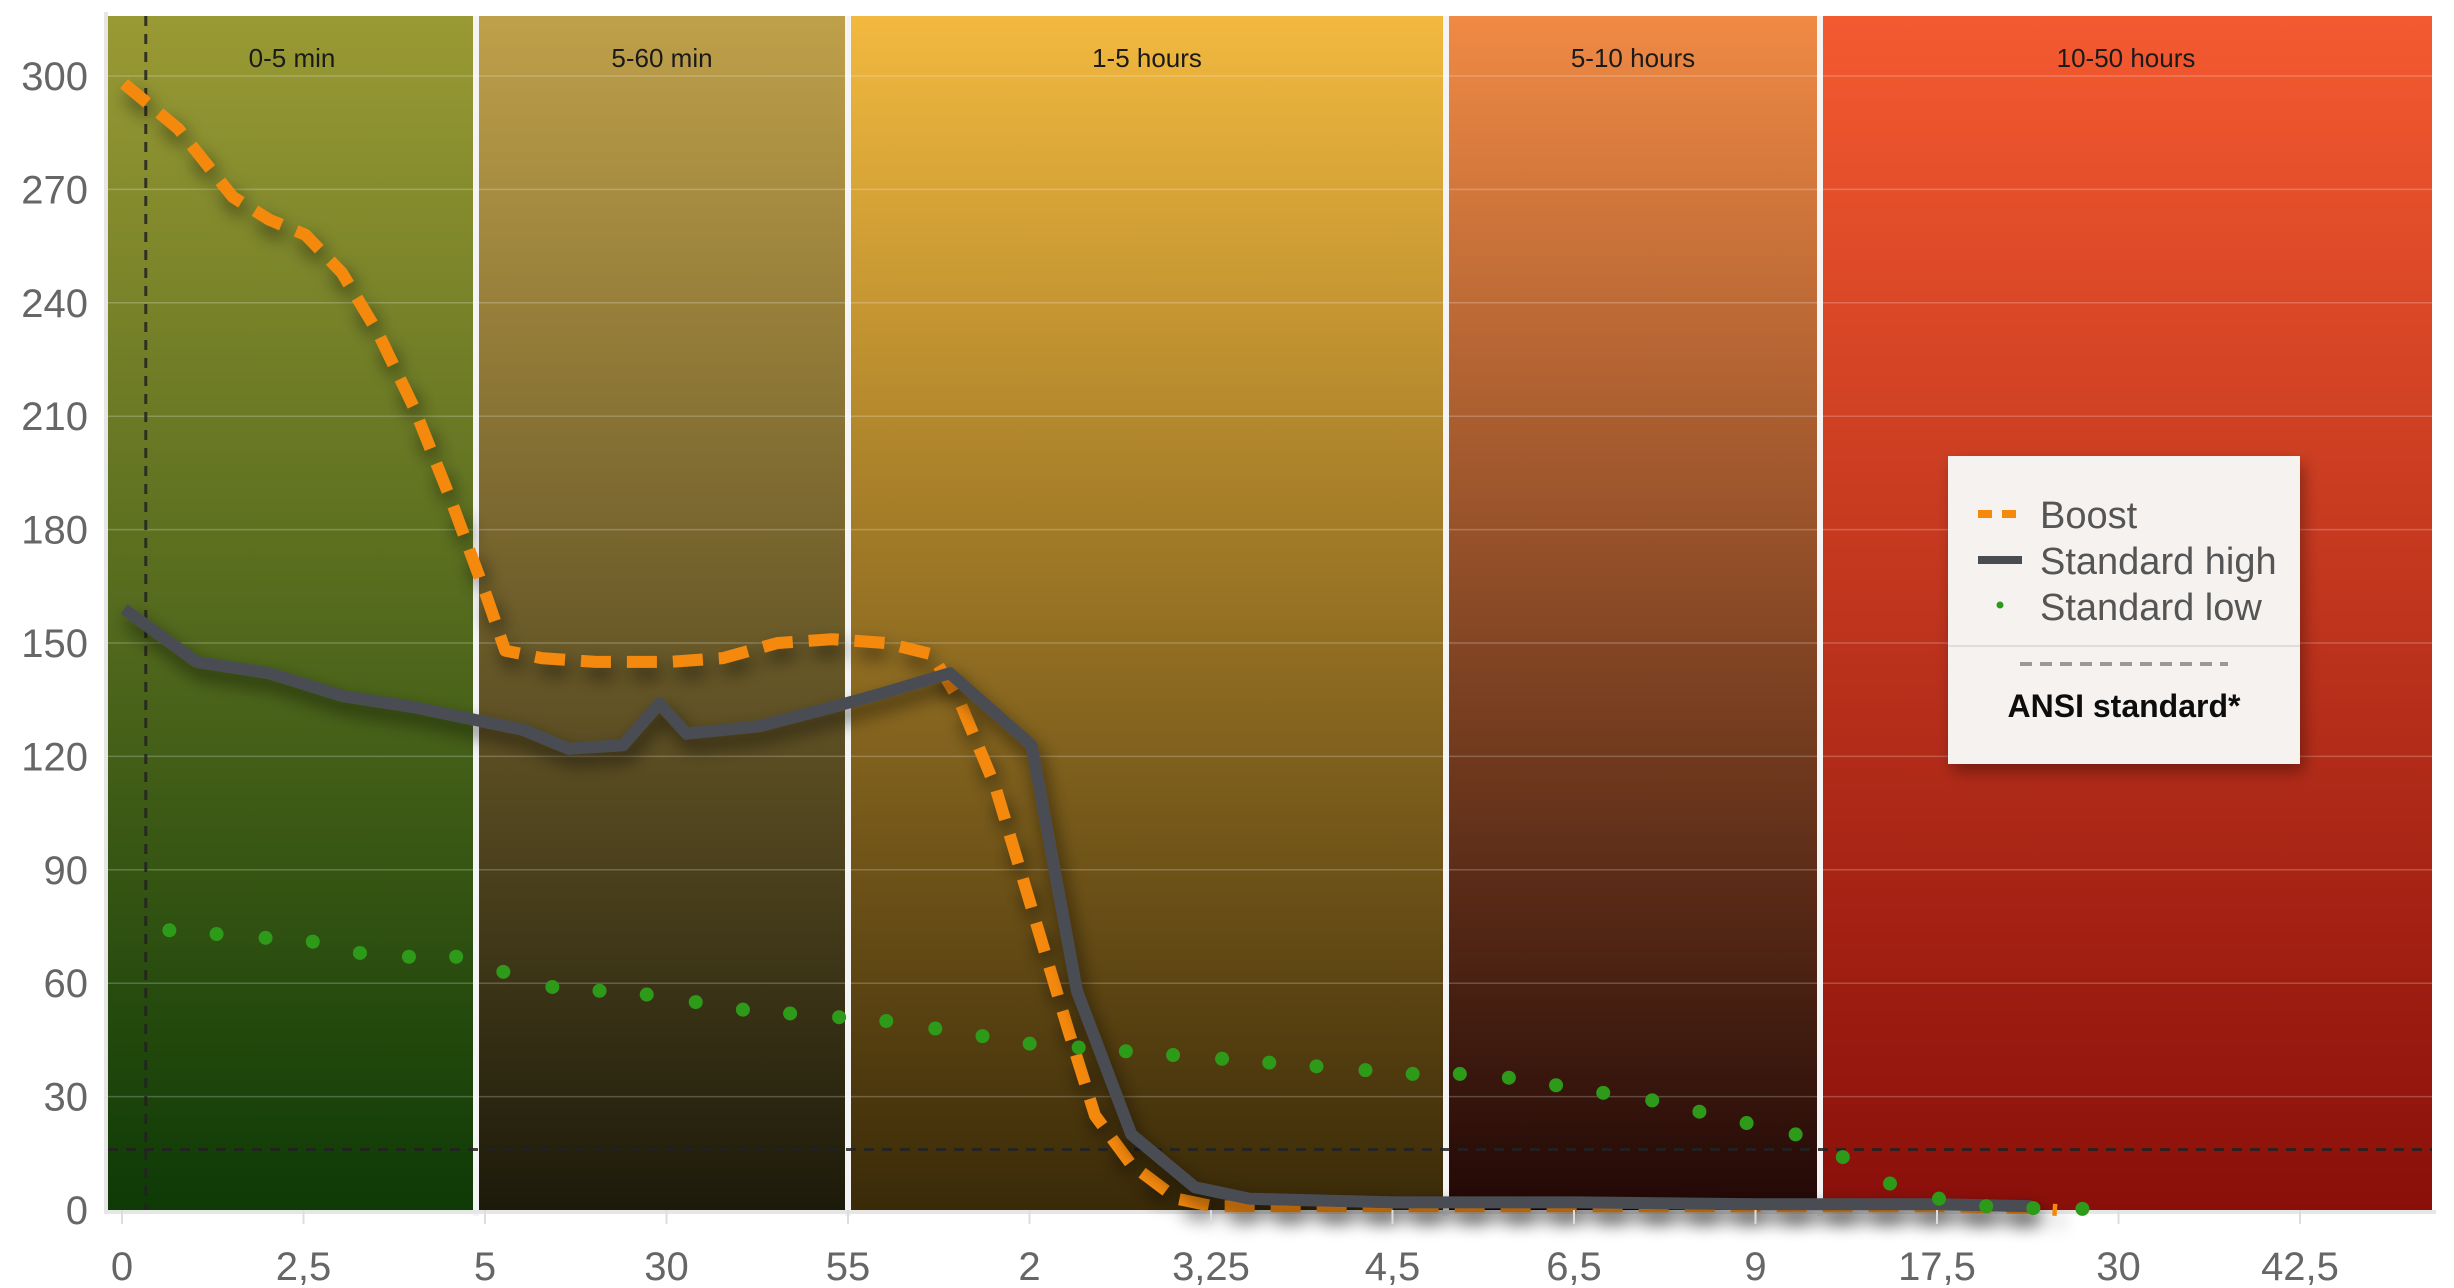 The image size is (2454, 1288). I want to click on x-tick-4-5-7: 4,5, so click(1393, 1266).